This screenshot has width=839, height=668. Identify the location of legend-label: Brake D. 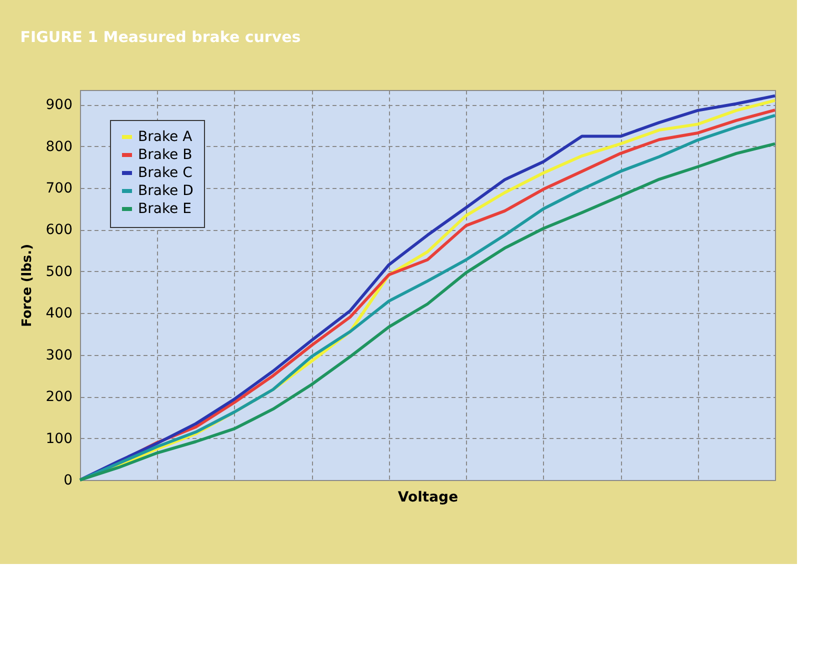
(166, 191).